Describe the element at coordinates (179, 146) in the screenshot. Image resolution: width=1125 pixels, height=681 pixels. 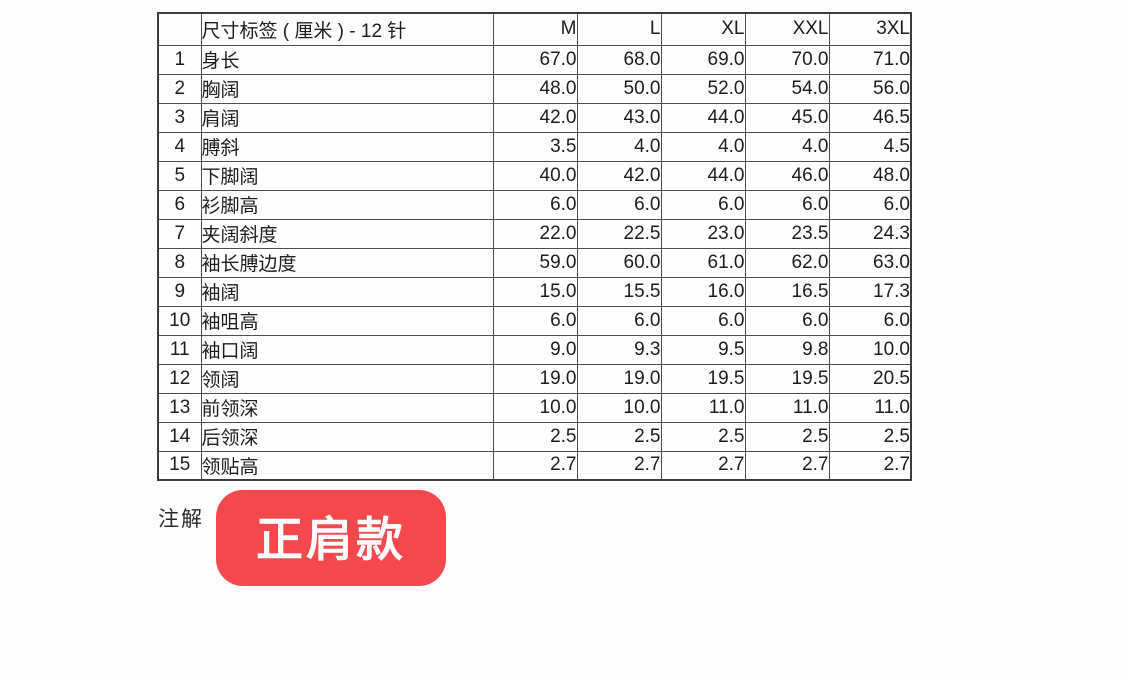
I see `row-number-cell: 4` at that location.